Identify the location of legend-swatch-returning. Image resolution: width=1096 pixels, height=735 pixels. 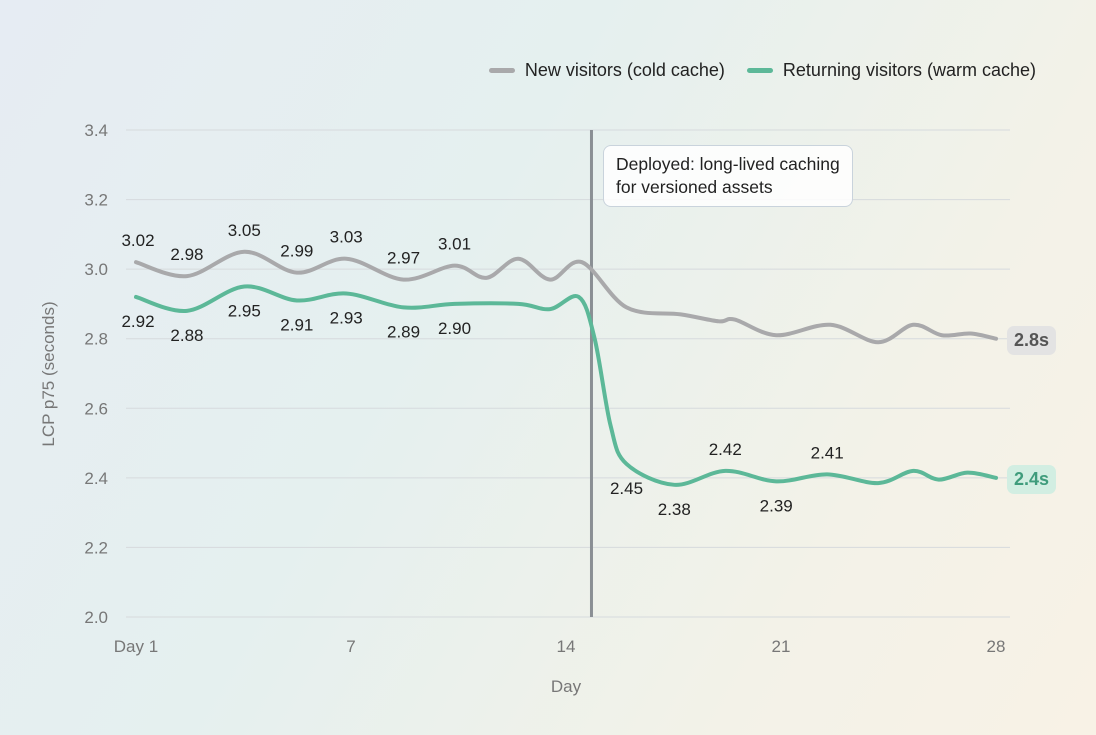
(759, 70).